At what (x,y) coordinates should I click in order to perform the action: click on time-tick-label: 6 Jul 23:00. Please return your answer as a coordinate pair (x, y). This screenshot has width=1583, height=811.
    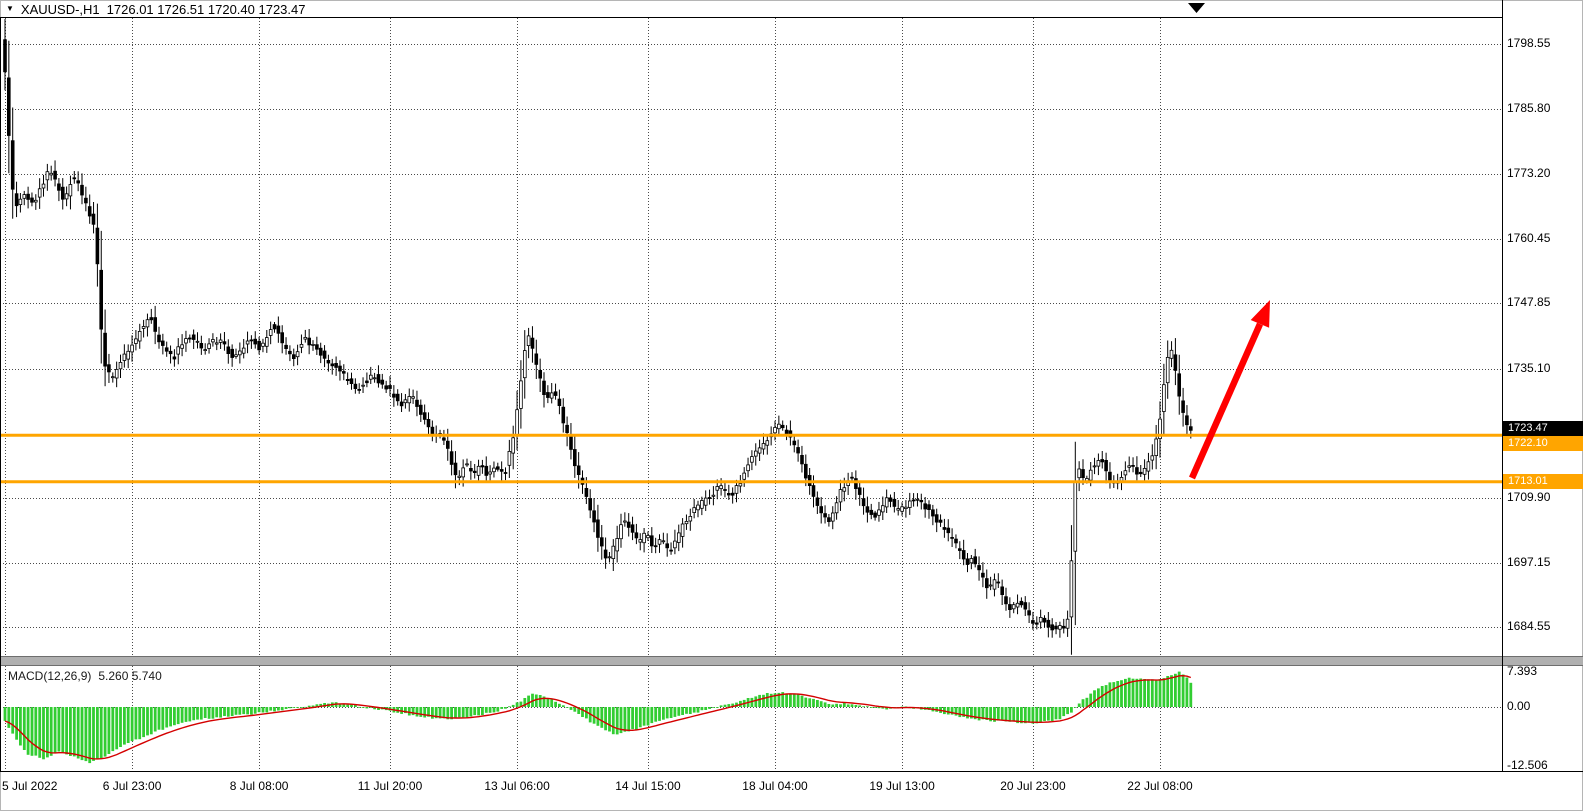
    Looking at the image, I should click on (132, 786).